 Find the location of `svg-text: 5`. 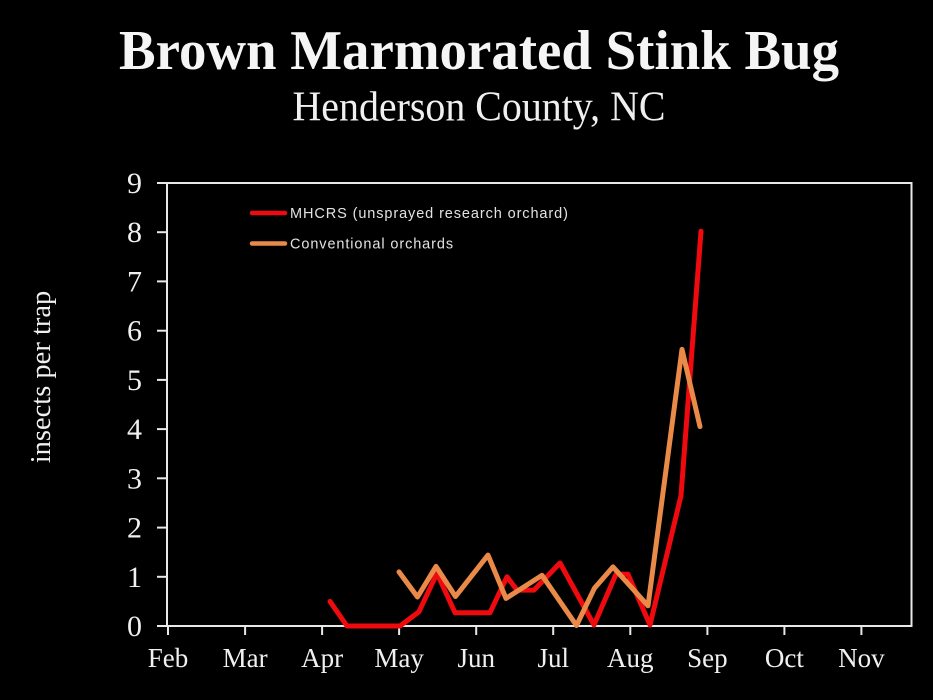

svg-text: 5 is located at coordinates (134, 380).